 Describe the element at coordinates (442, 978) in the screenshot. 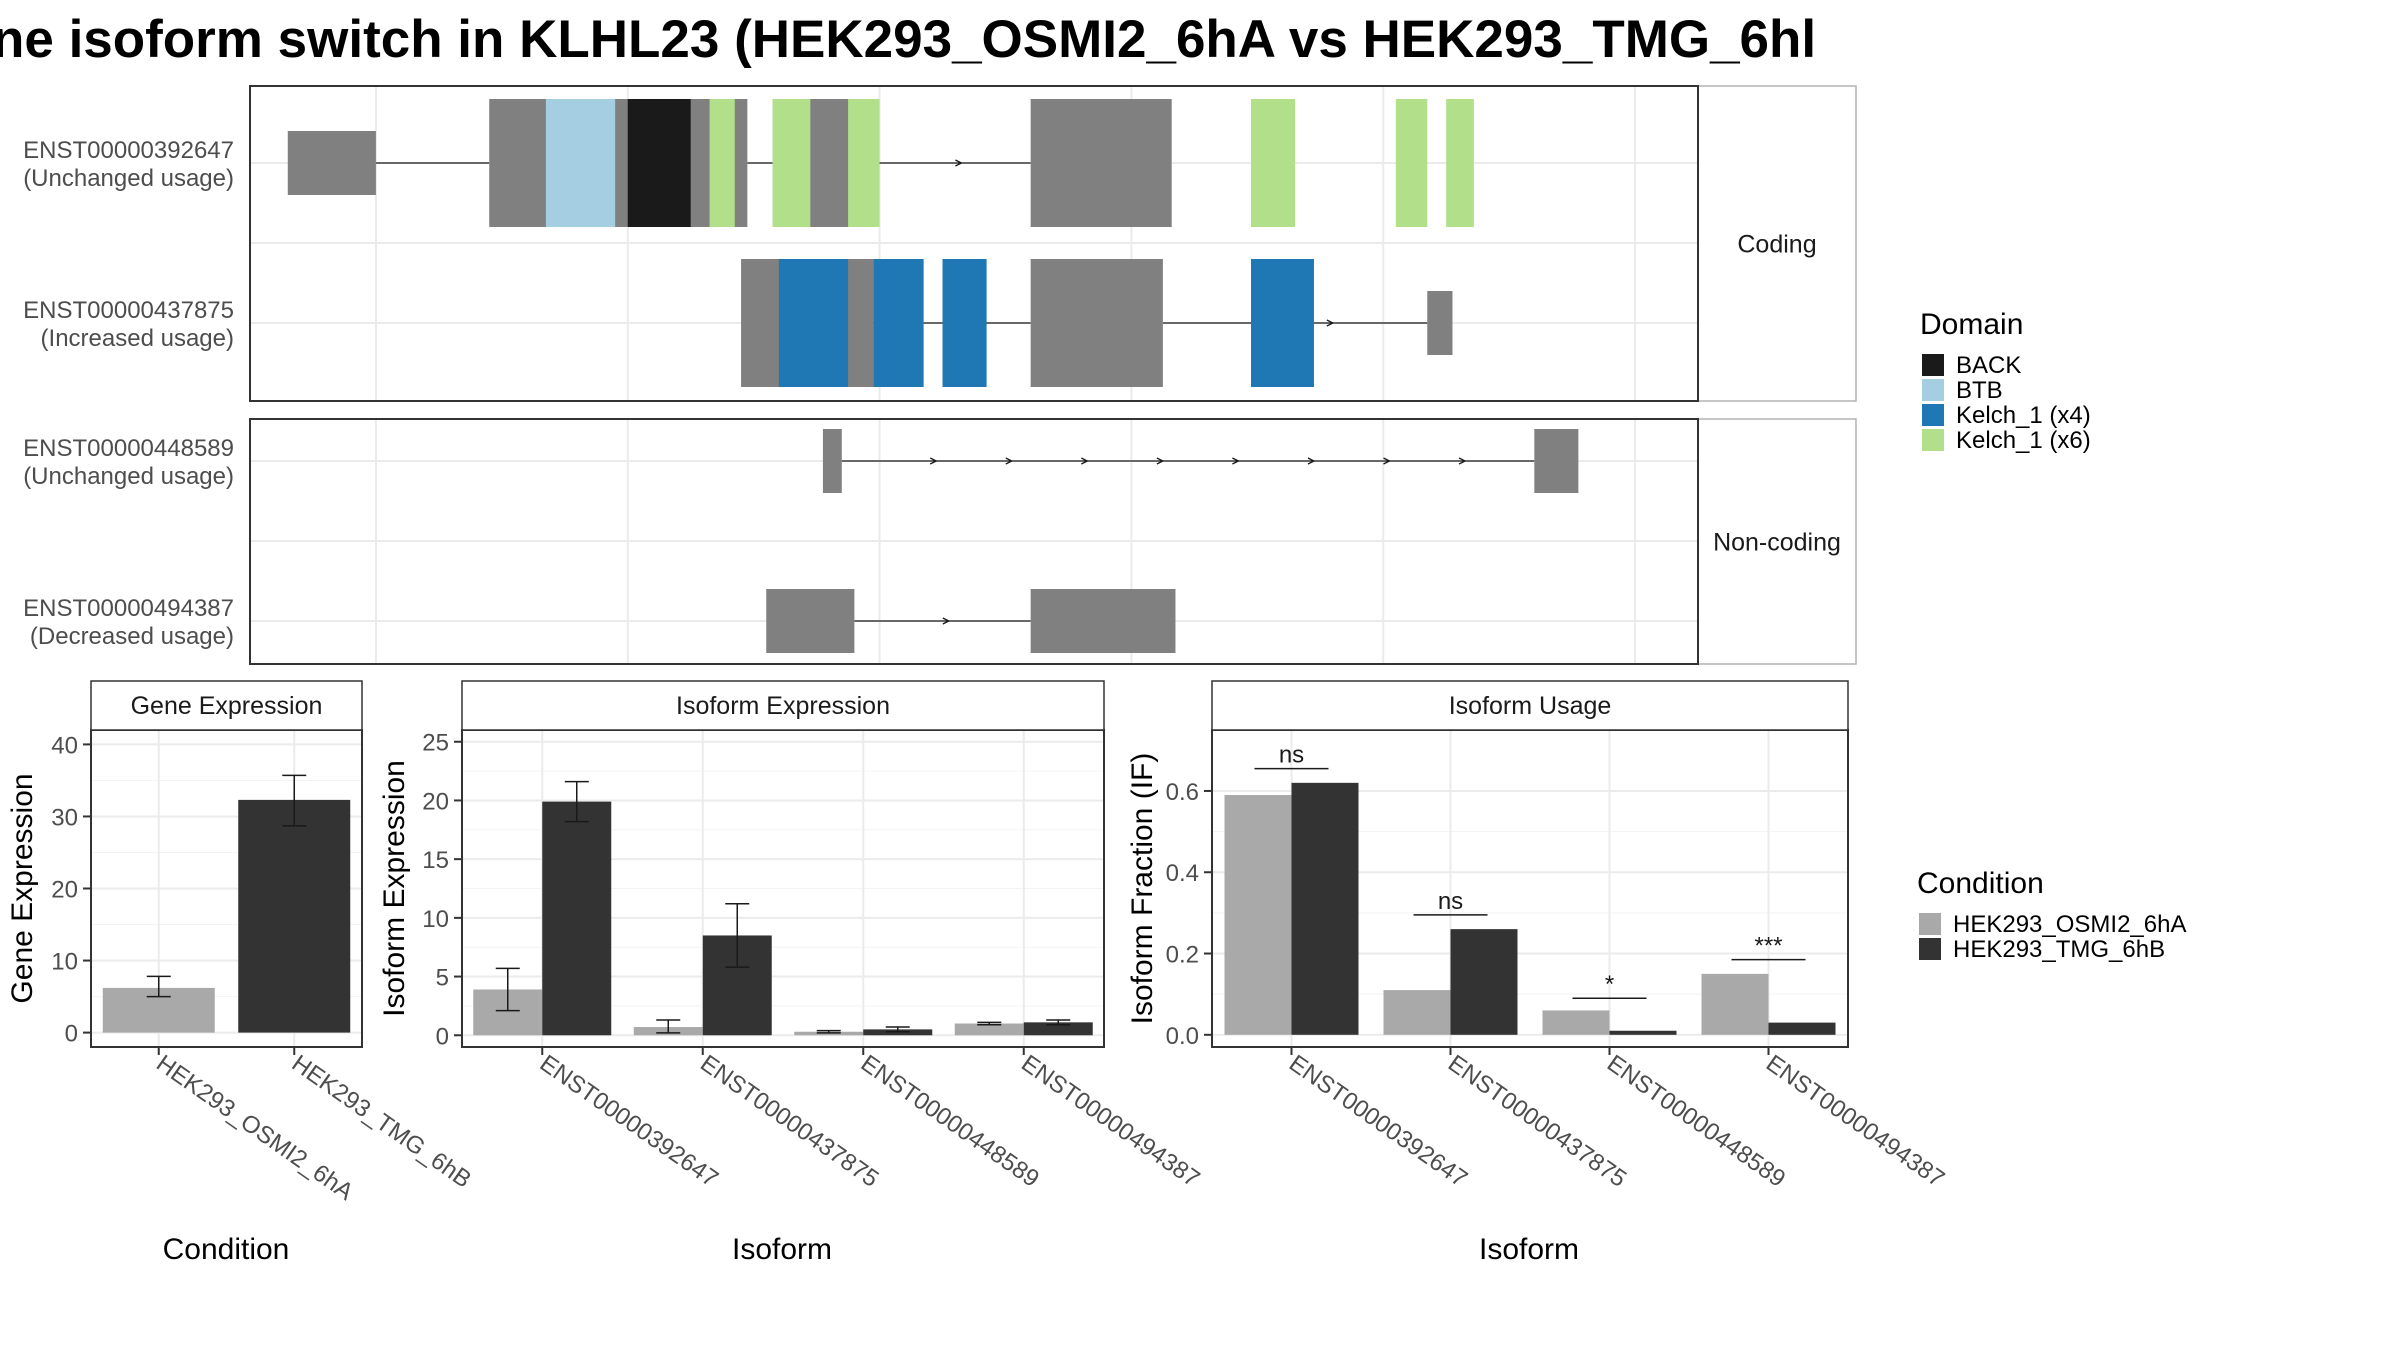

I see `y-tick-label: 5` at that location.